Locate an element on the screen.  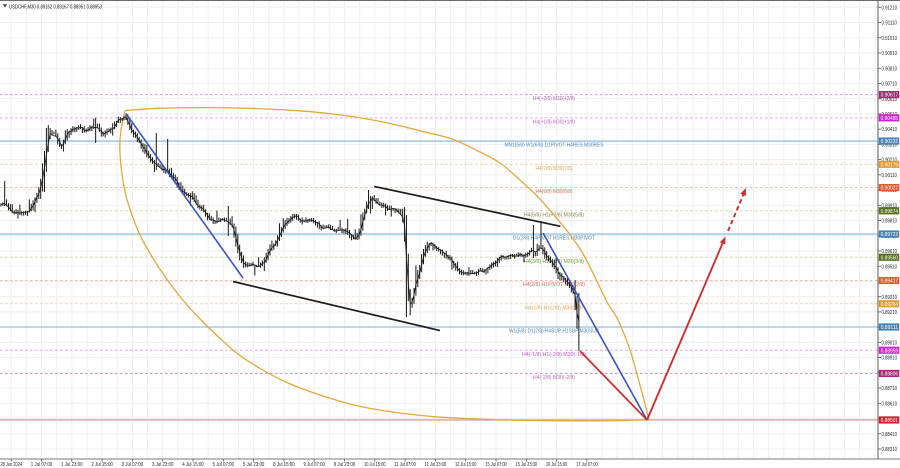
svg-text: 0.88806 is located at coordinates (890, 375).